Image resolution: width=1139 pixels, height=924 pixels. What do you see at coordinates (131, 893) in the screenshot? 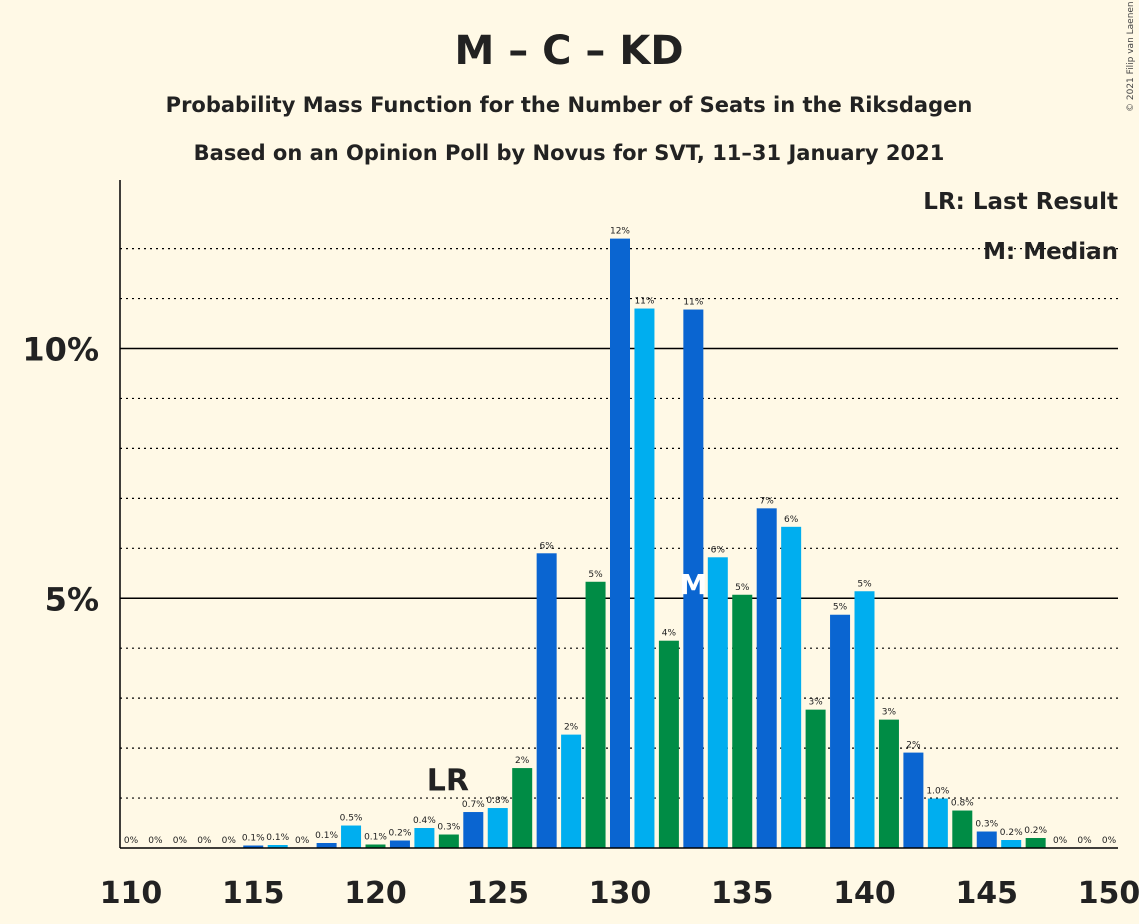
I see `x-tick-110: 110` at bounding box center [131, 893].